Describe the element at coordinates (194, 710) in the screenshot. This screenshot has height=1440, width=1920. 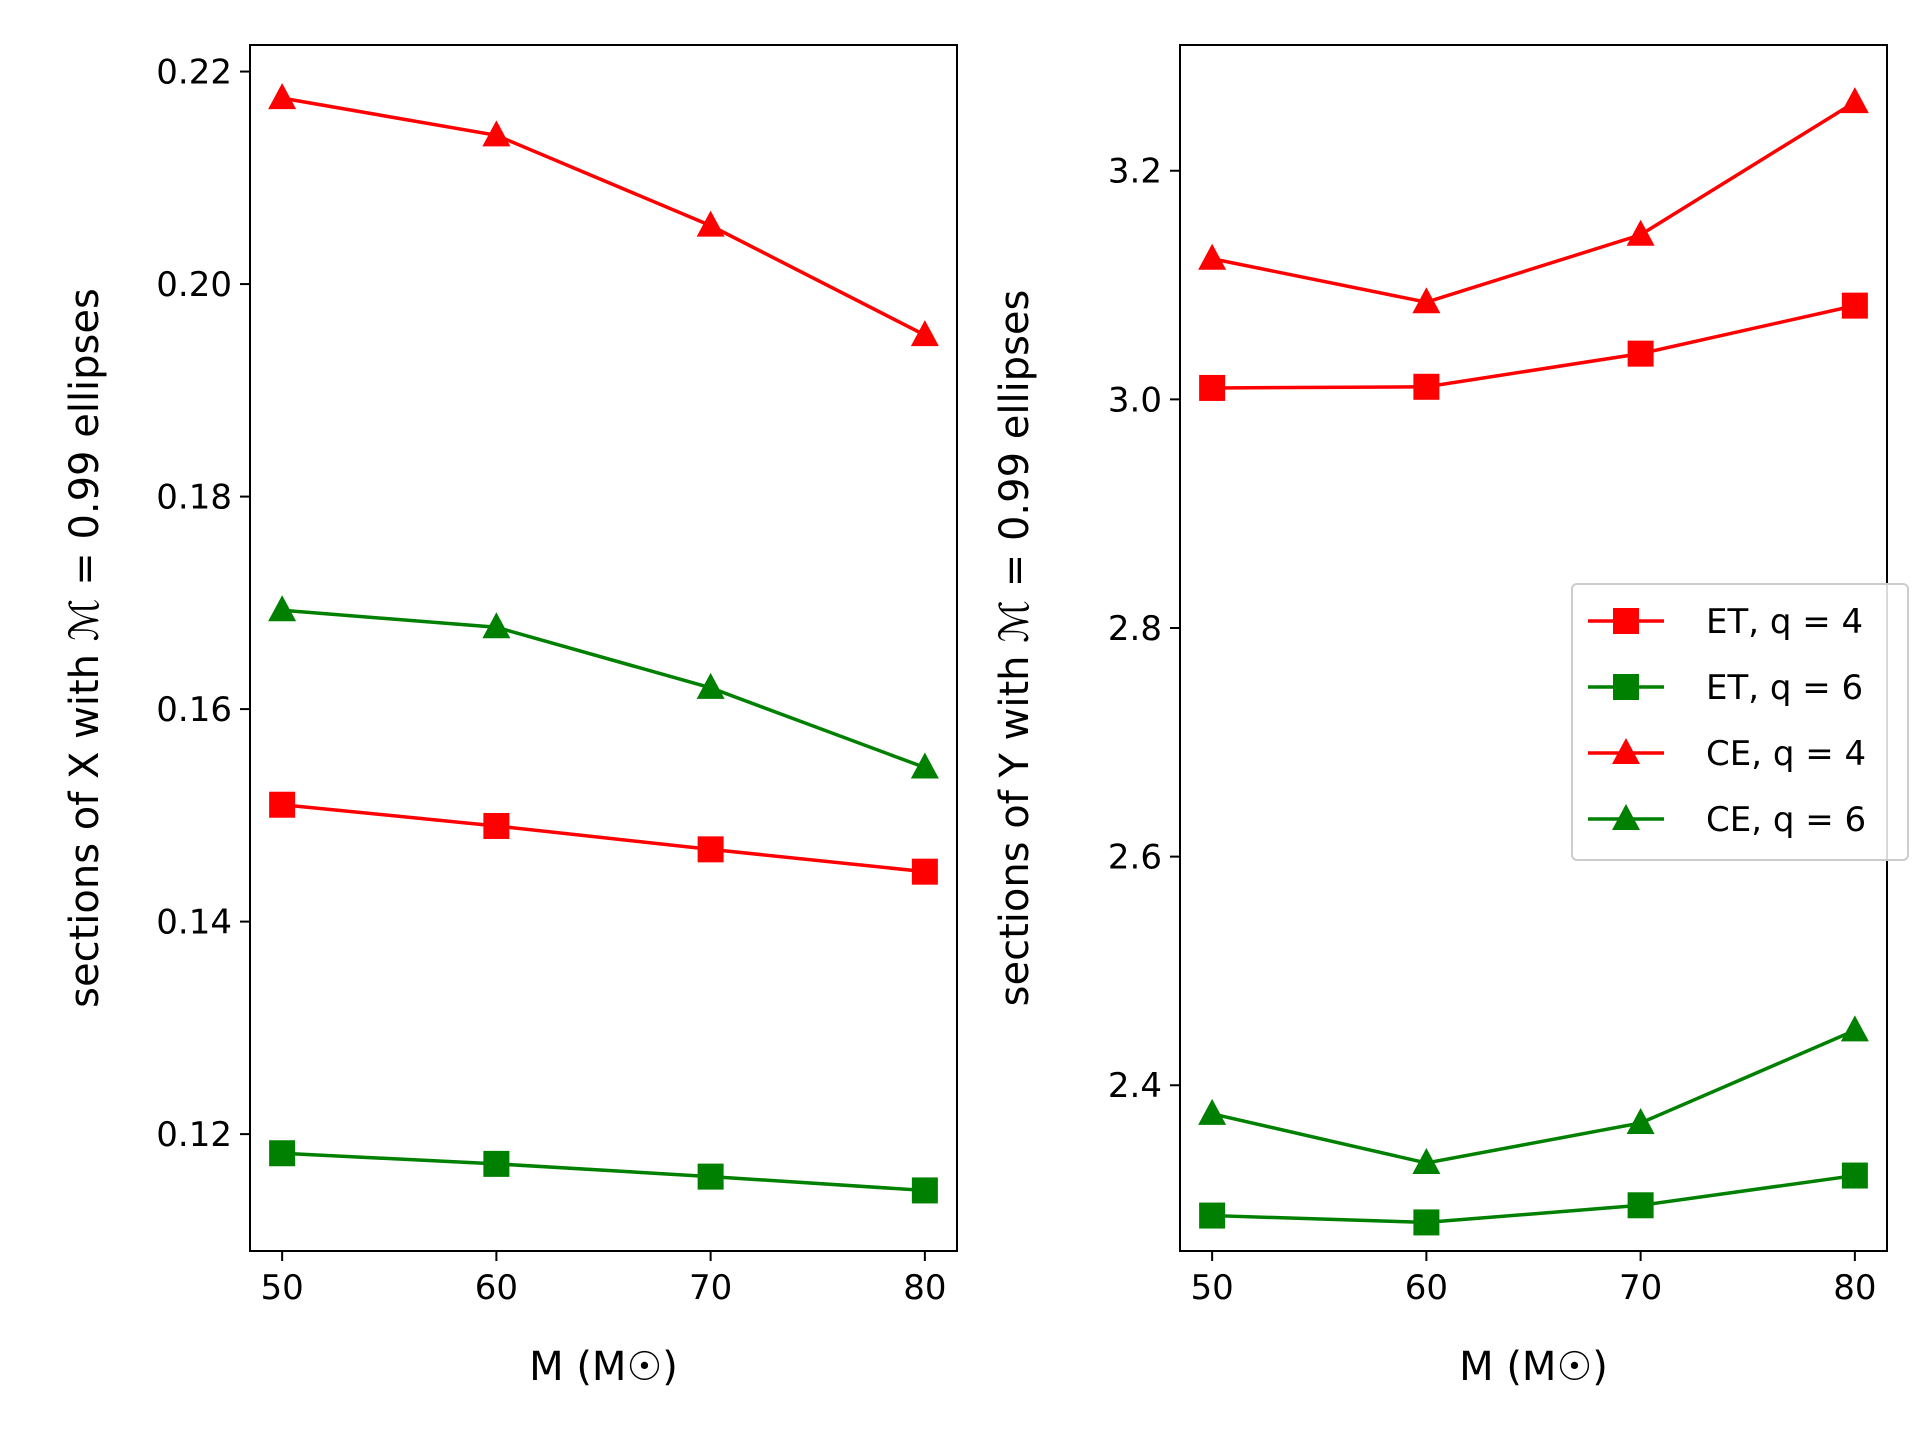
I see `y-tick-label: 0.16` at that location.